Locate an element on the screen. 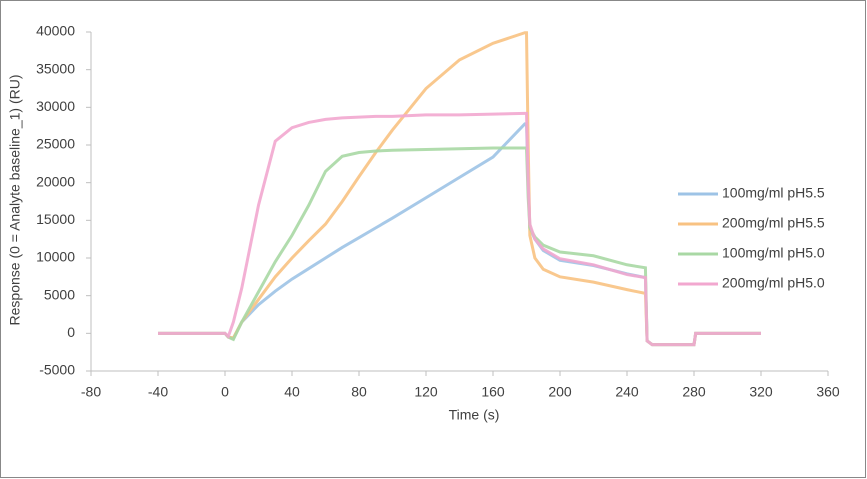 Image resolution: width=867 pixels, height=479 pixels. y-tick-label: 10000 is located at coordinates (55, 257).